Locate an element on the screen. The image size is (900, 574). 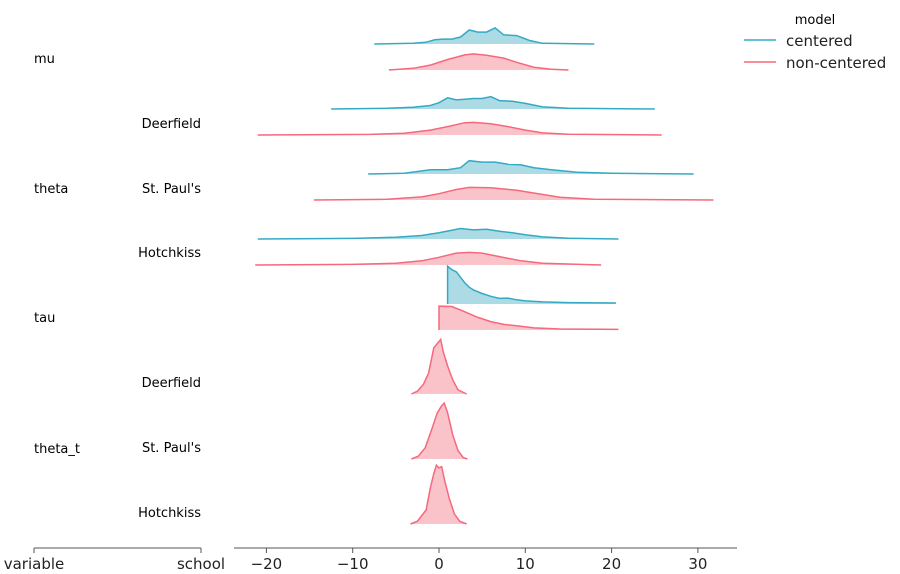
legend-label-non-centered: non-centered is located at coordinates (836, 63).